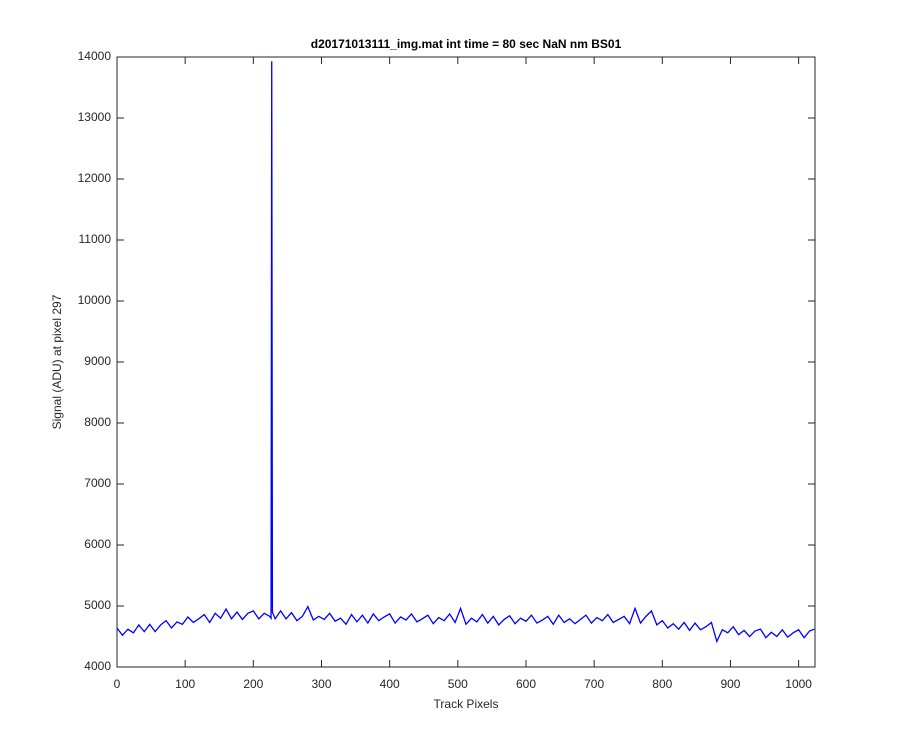 This screenshot has width=900, height=750. What do you see at coordinates (95, 239) in the screenshot?
I see `y-tick-label: 11000` at bounding box center [95, 239].